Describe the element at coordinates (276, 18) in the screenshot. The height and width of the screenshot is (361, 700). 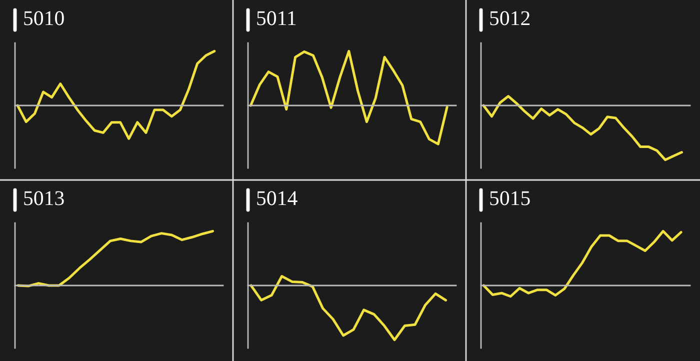
I see `chart-title: 5011` at that location.